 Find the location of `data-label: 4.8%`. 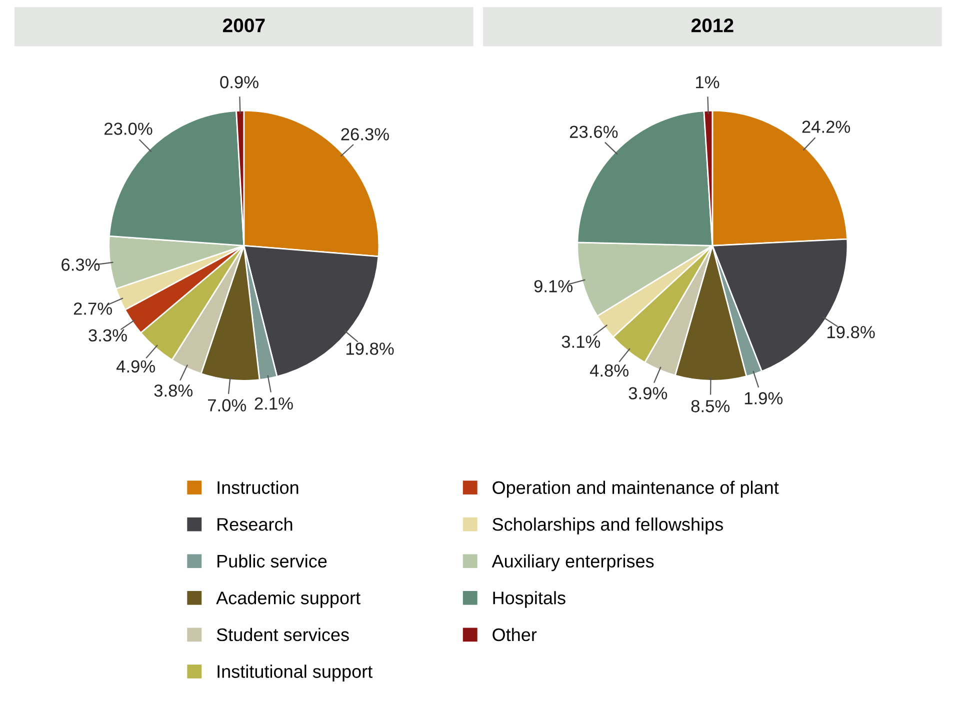

data-label: 4.8% is located at coordinates (609, 370).